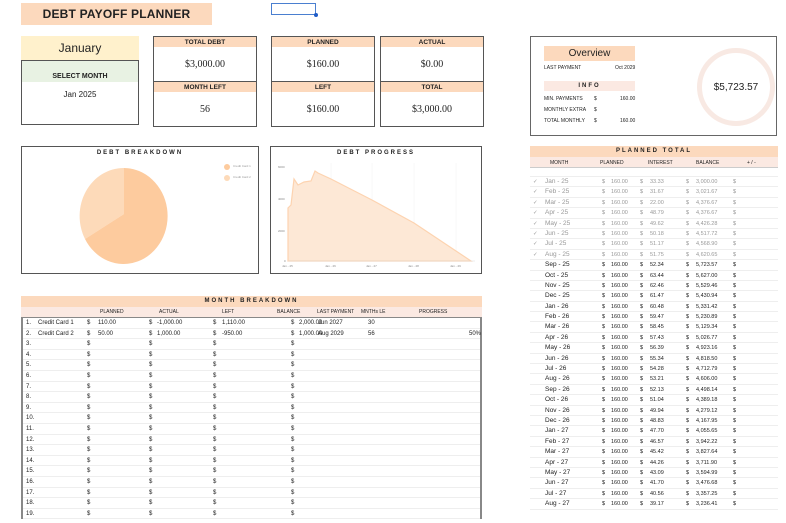 This screenshot has height=523, width=786. What do you see at coordinates (251, 387) in the screenshot?
I see `table-row: 7. $ $ $ $` at bounding box center [251, 387].